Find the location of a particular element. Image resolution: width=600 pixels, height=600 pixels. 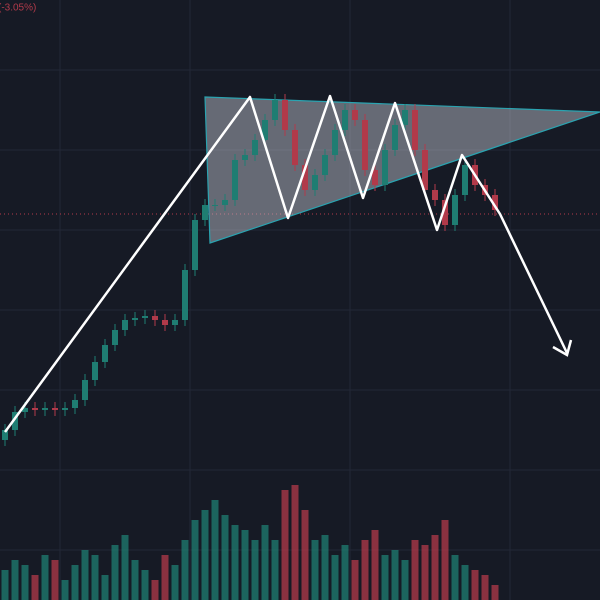

change-label: (-3.05%) is located at coordinates (18, 8).